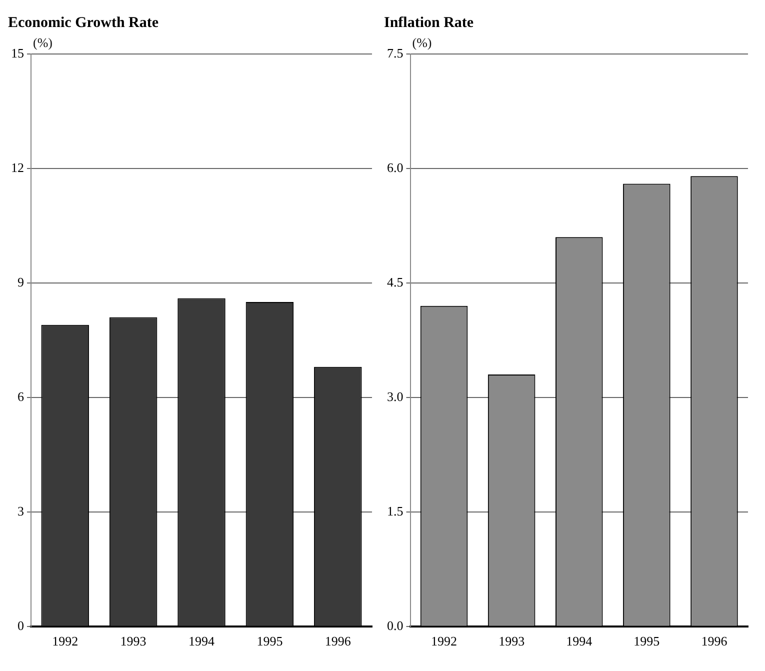  What do you see at coordinates (395, 625) in the screenshot?
I see `y-tick-label: 0.0` at bounding box center [395, 625].